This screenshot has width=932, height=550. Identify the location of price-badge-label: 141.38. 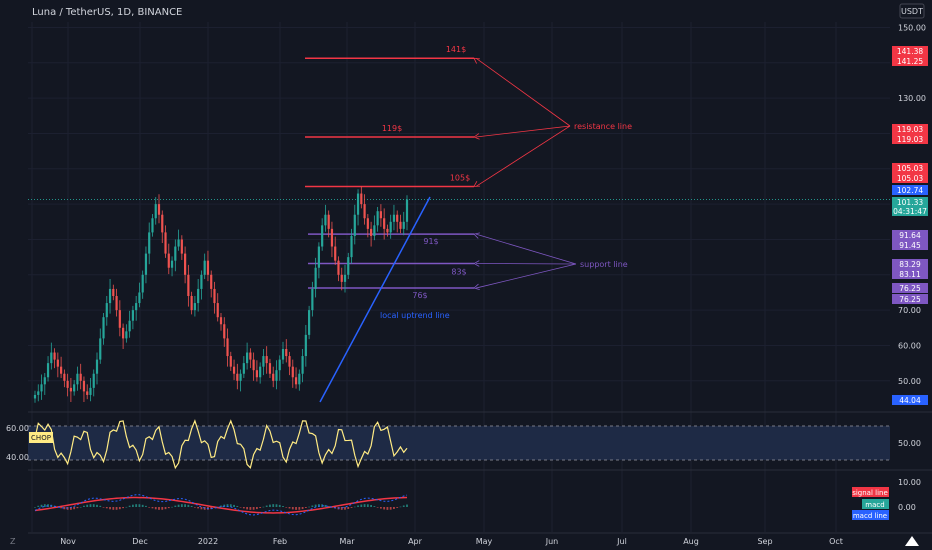
(910, 51).